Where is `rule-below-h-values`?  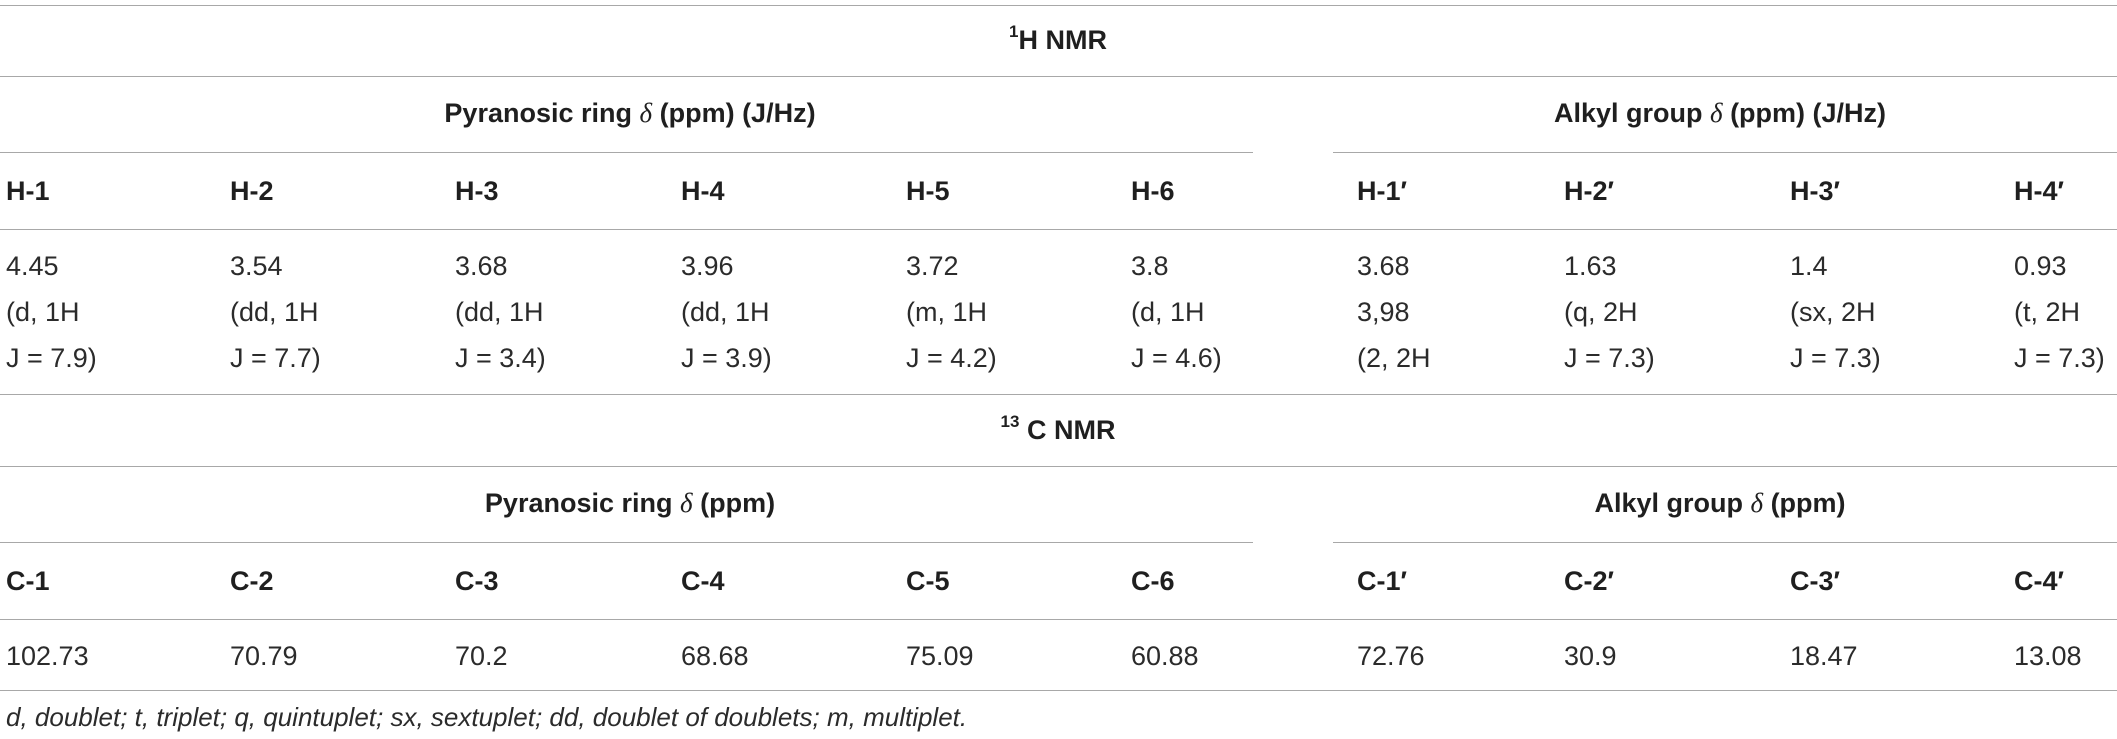
rule-below-h-values is located at coordinates (1058, 394).